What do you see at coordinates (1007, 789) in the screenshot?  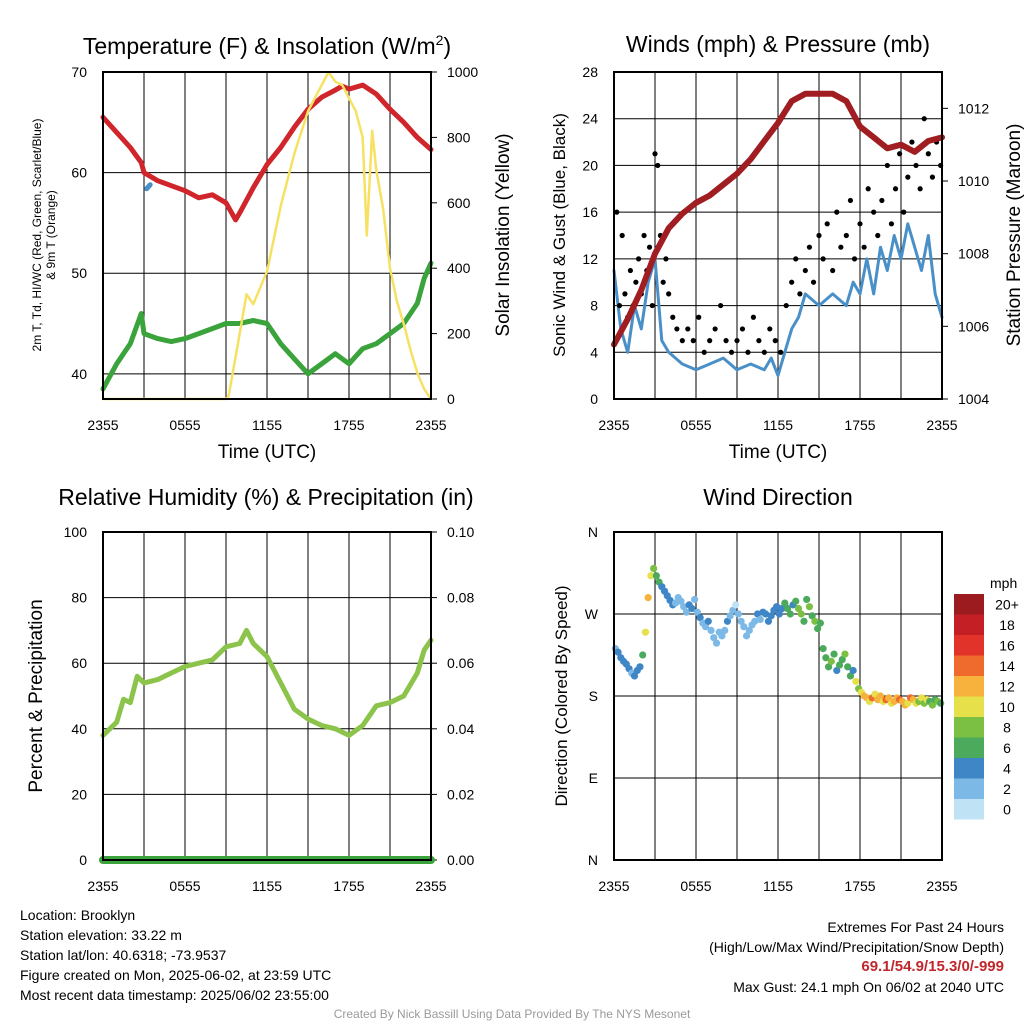 I see `colorbar-label: 2` at bounding box center [1007, 789].